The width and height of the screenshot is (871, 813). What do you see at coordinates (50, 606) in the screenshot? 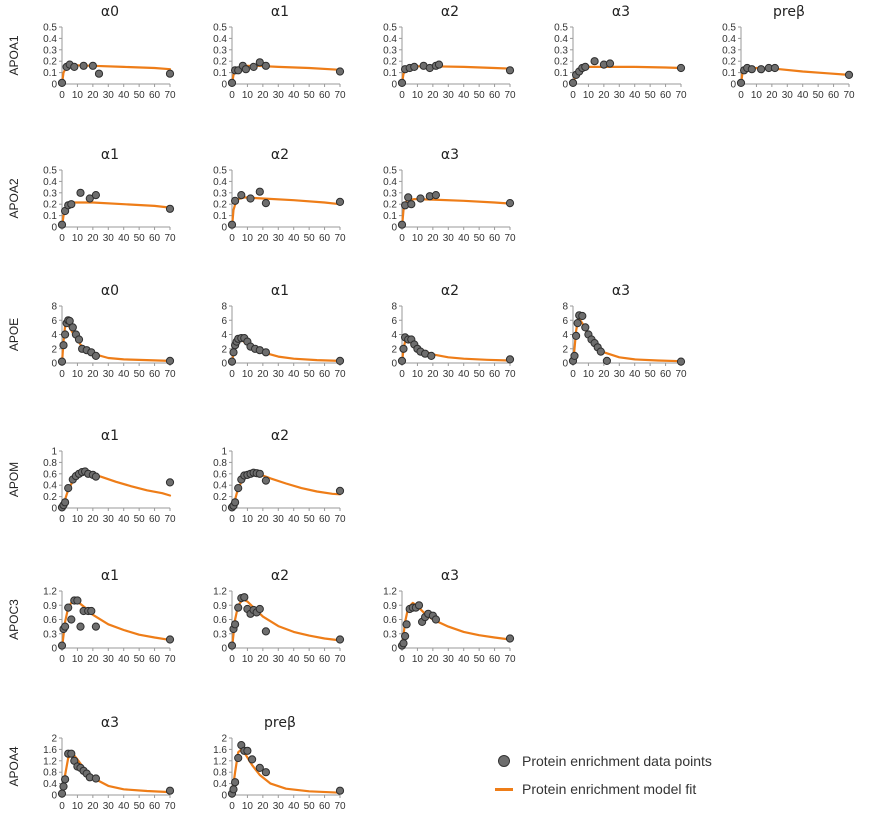
I see `y-tick-label: 0.9` at bounding box center [50, 606].